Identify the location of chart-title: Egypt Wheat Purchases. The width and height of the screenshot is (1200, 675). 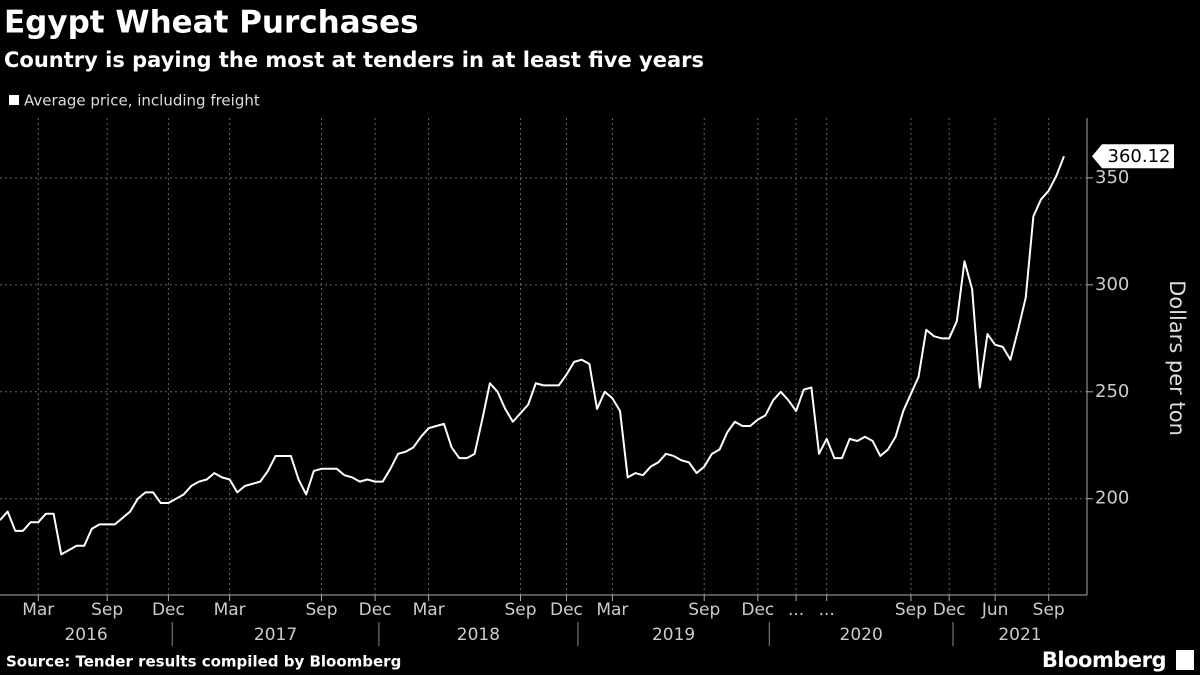
(211, 23).